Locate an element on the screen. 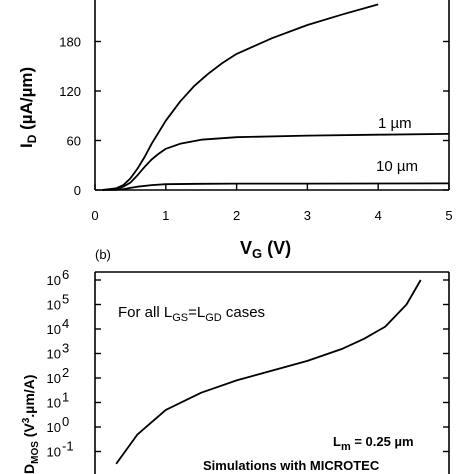  panel-a-x-tick-label: 2 is located at coordinates (236, 215).